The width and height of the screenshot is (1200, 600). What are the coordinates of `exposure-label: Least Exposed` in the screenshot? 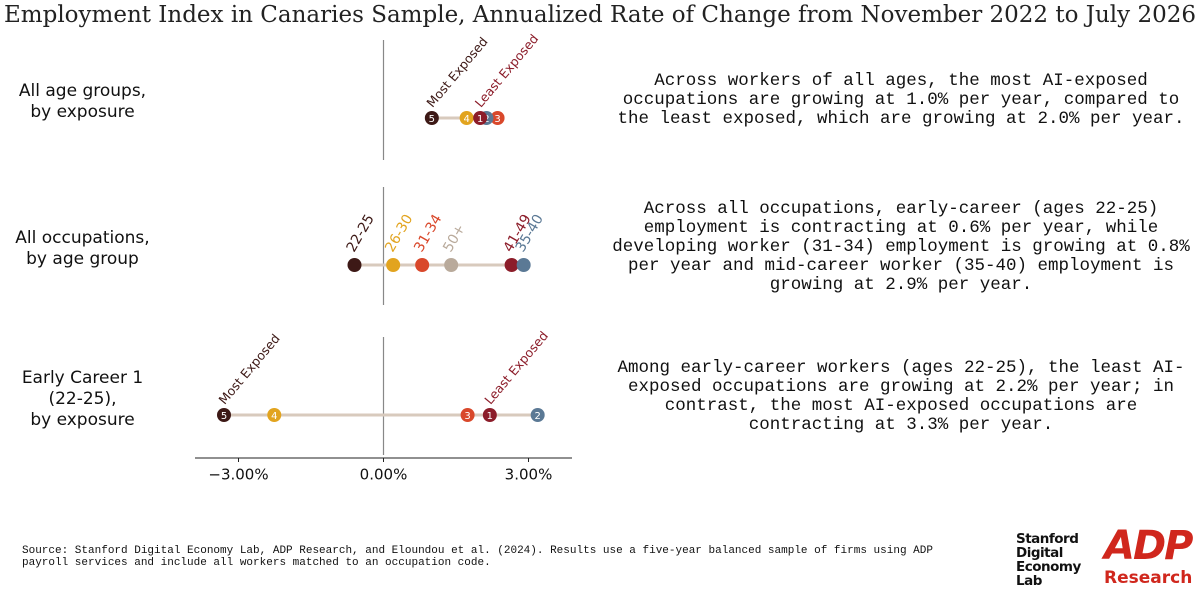 It's located at (516, 367).